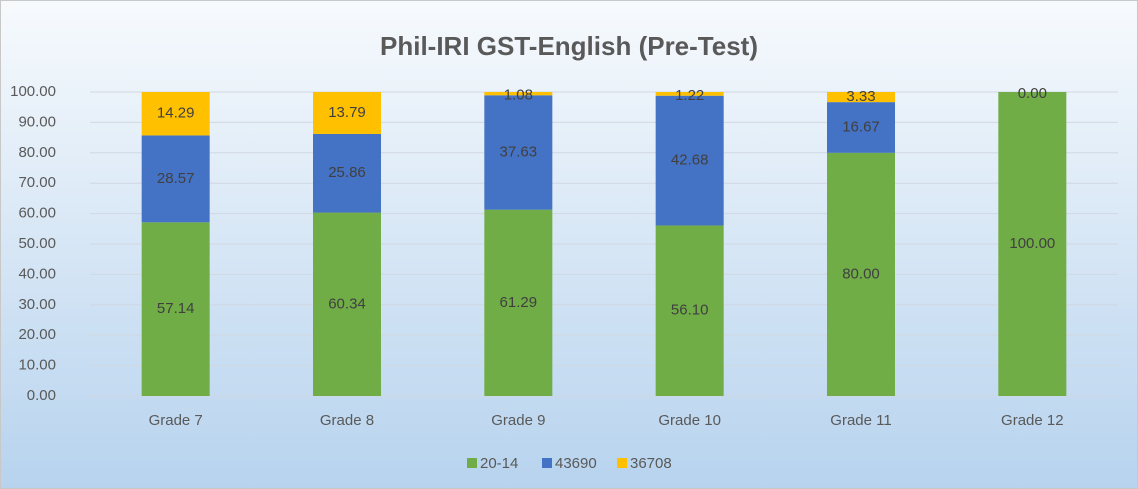 The image size is (1138, 489). I want to click on data-label: 42.68, so click(690, 160).